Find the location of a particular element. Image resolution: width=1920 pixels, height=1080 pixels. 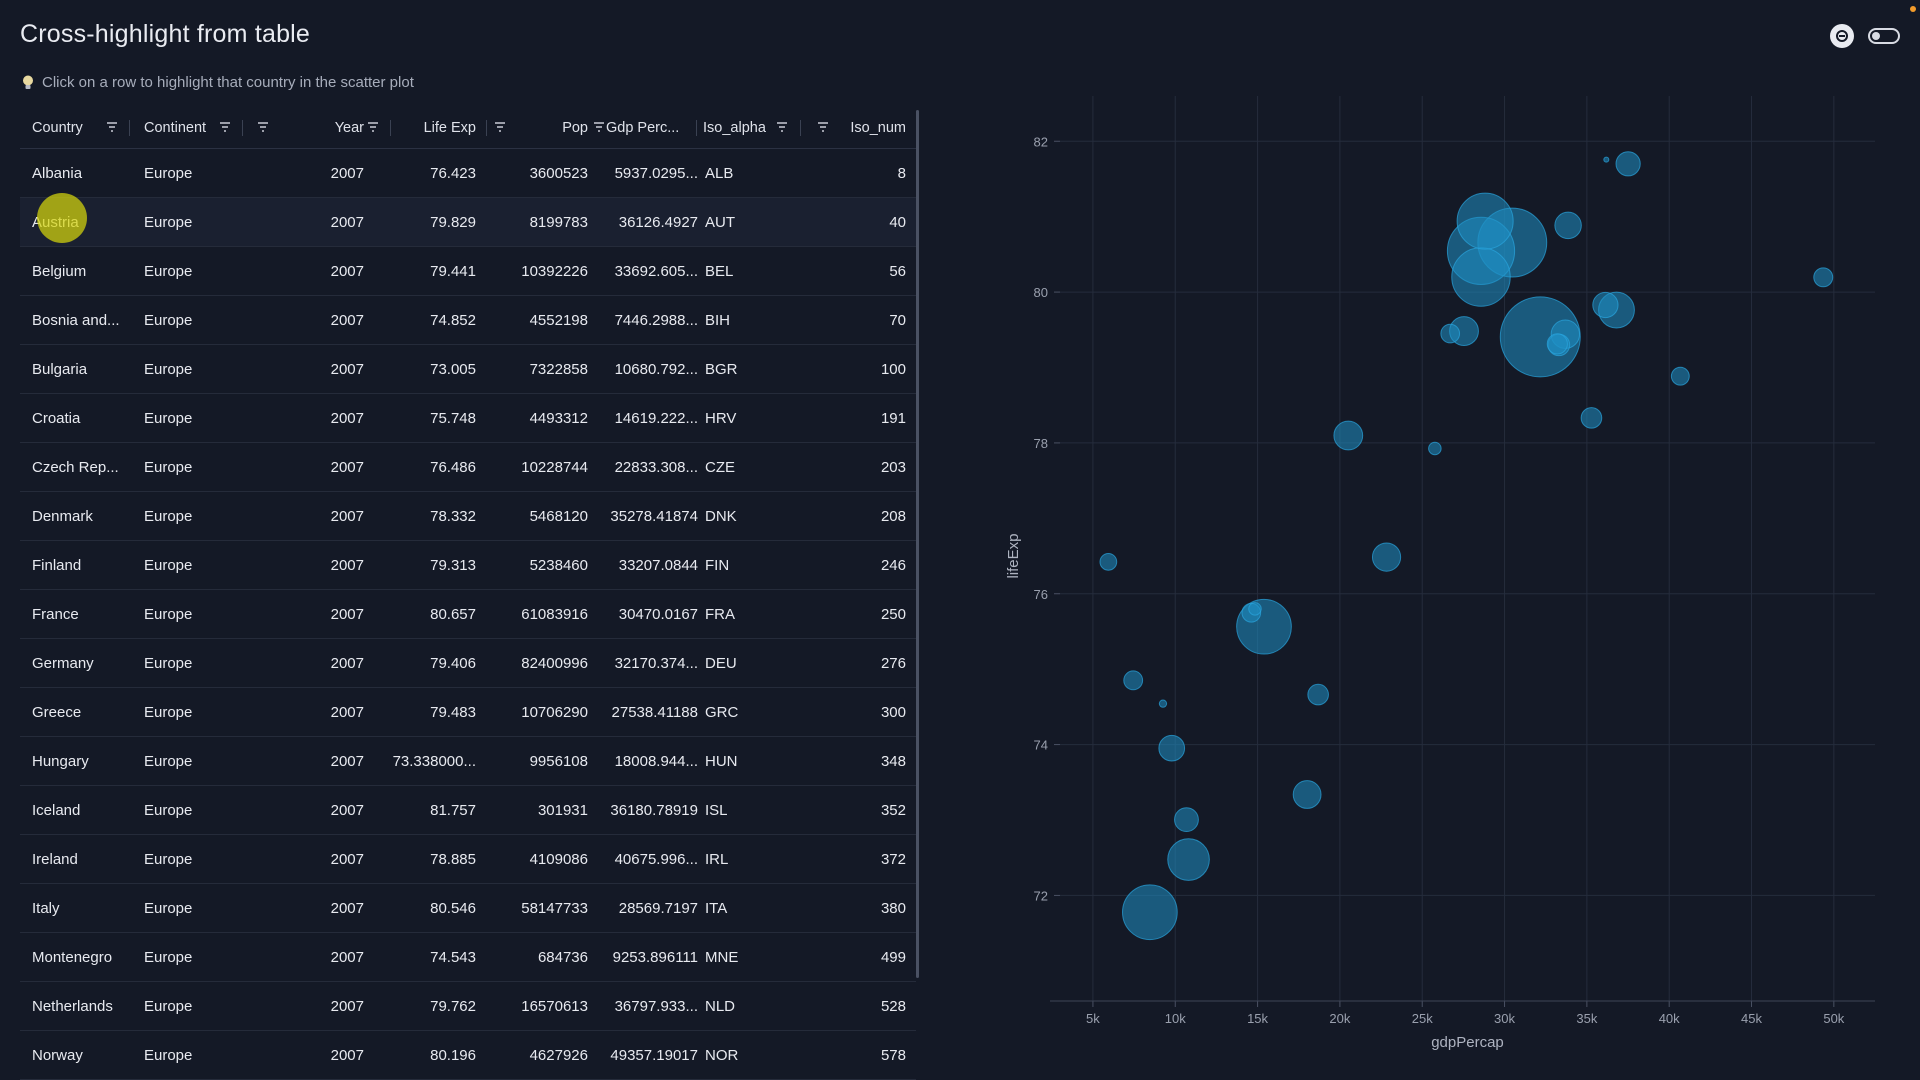

theme-icon is located at coordinates (1842, 36).